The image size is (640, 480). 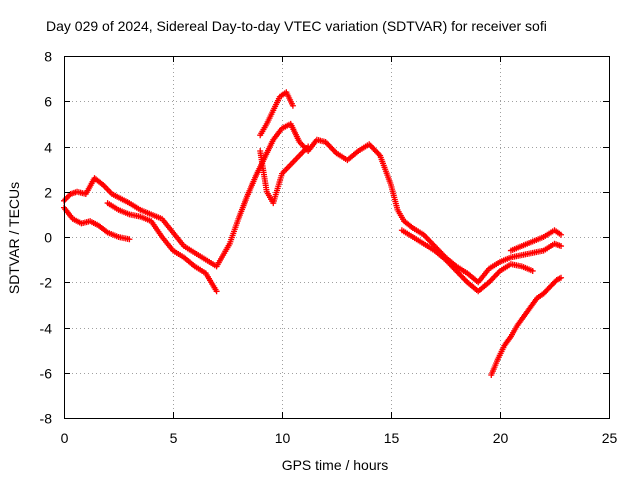 What do you see at coordinates (46, 283) in the screenshot?
I see `y-tick-label: -2` at bounding box center [46, 283].